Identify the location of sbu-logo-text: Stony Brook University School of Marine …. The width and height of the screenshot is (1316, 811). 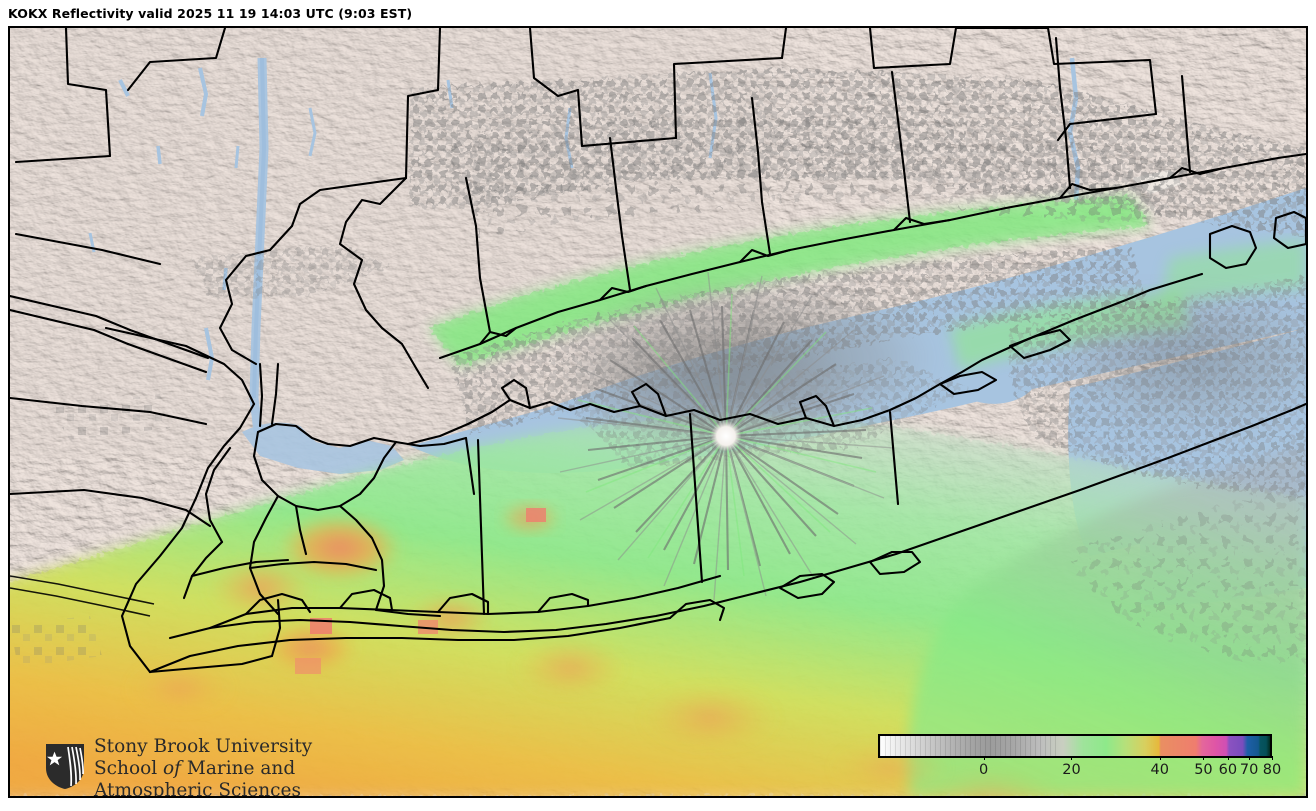
(203, 767).